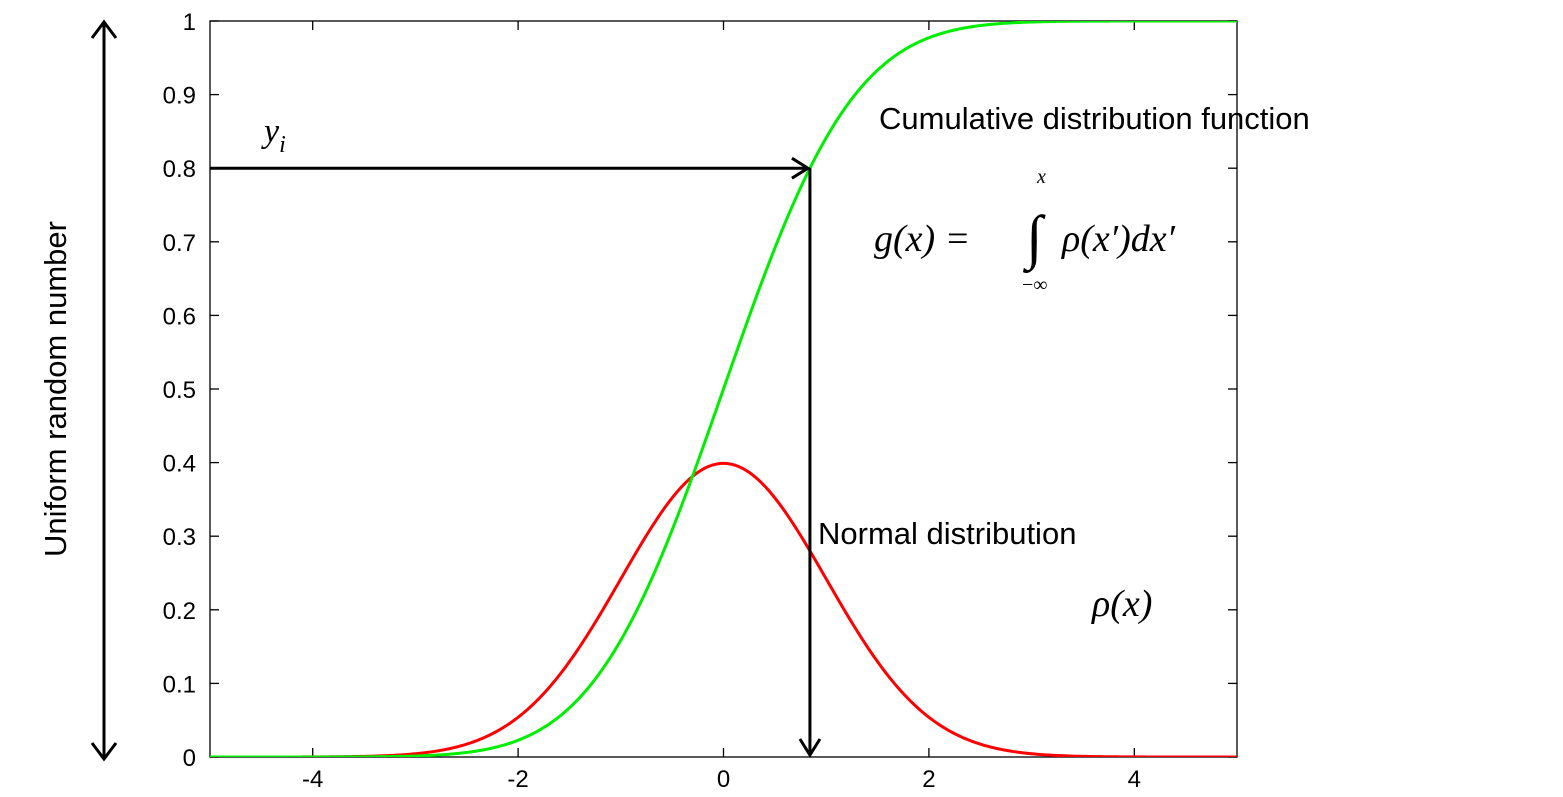 This screenshot has width=1563, height=797. I want to click on cdf-title: Cumulative distribution function, so click(1094, 118).